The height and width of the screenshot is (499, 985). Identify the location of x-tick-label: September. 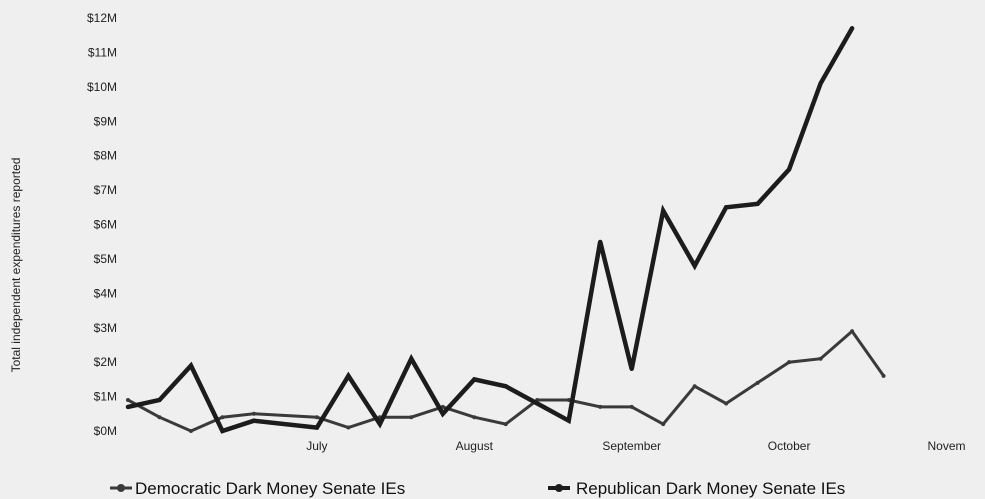
(631, 446).